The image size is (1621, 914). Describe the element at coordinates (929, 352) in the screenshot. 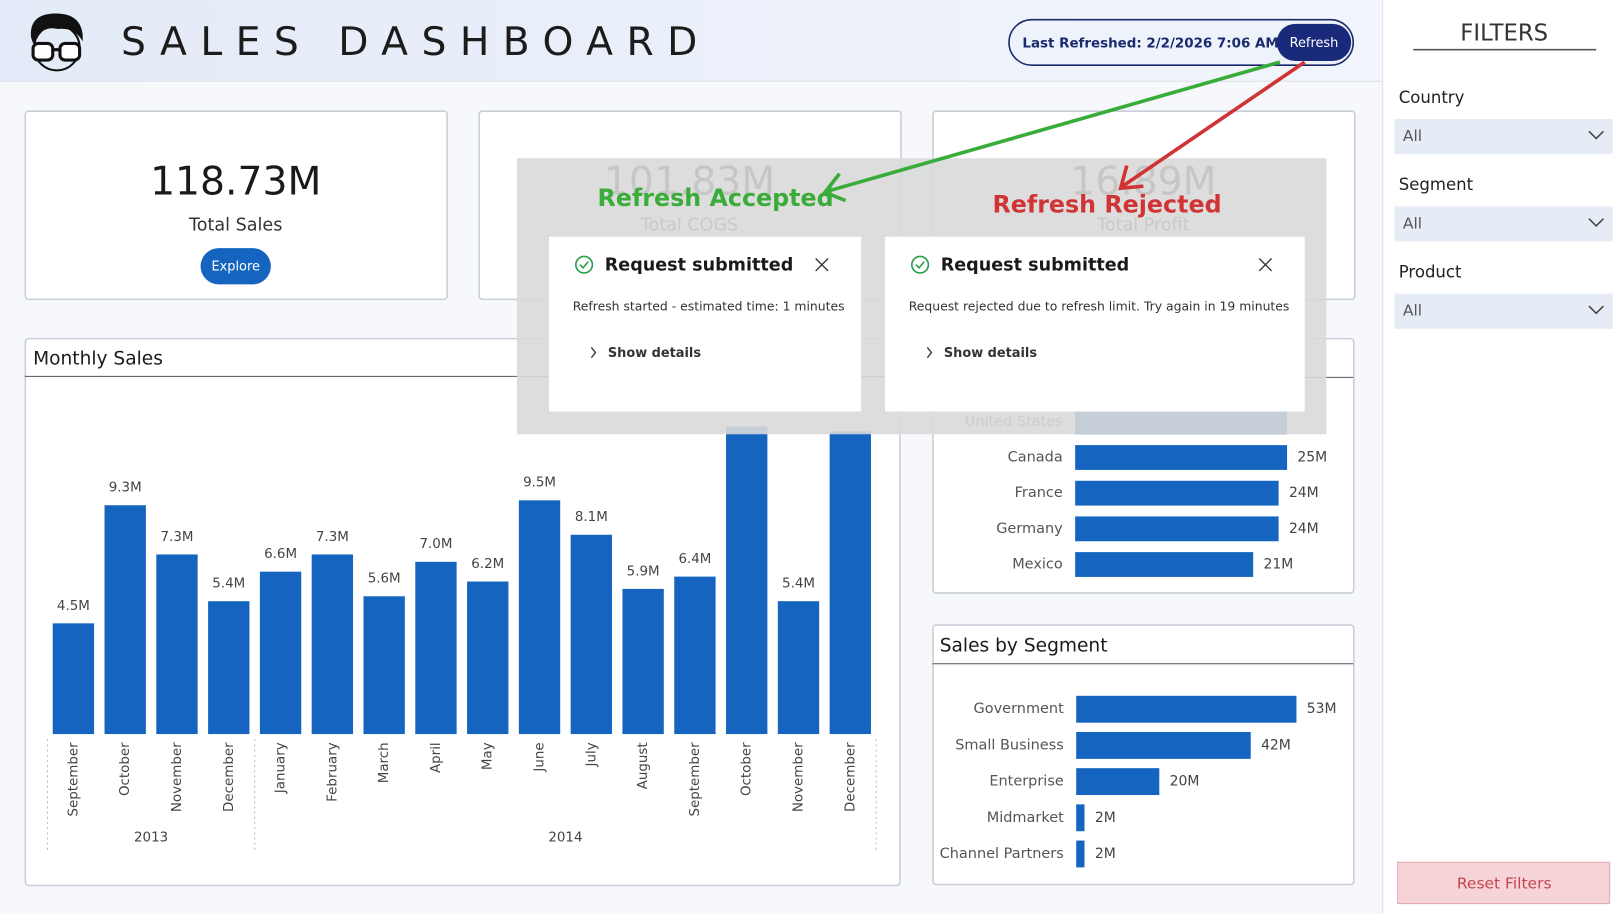

I see `details-chevron` at that location.